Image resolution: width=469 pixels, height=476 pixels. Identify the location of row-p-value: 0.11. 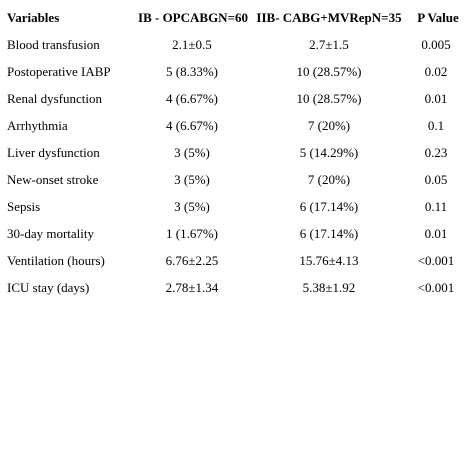
(436, 206).